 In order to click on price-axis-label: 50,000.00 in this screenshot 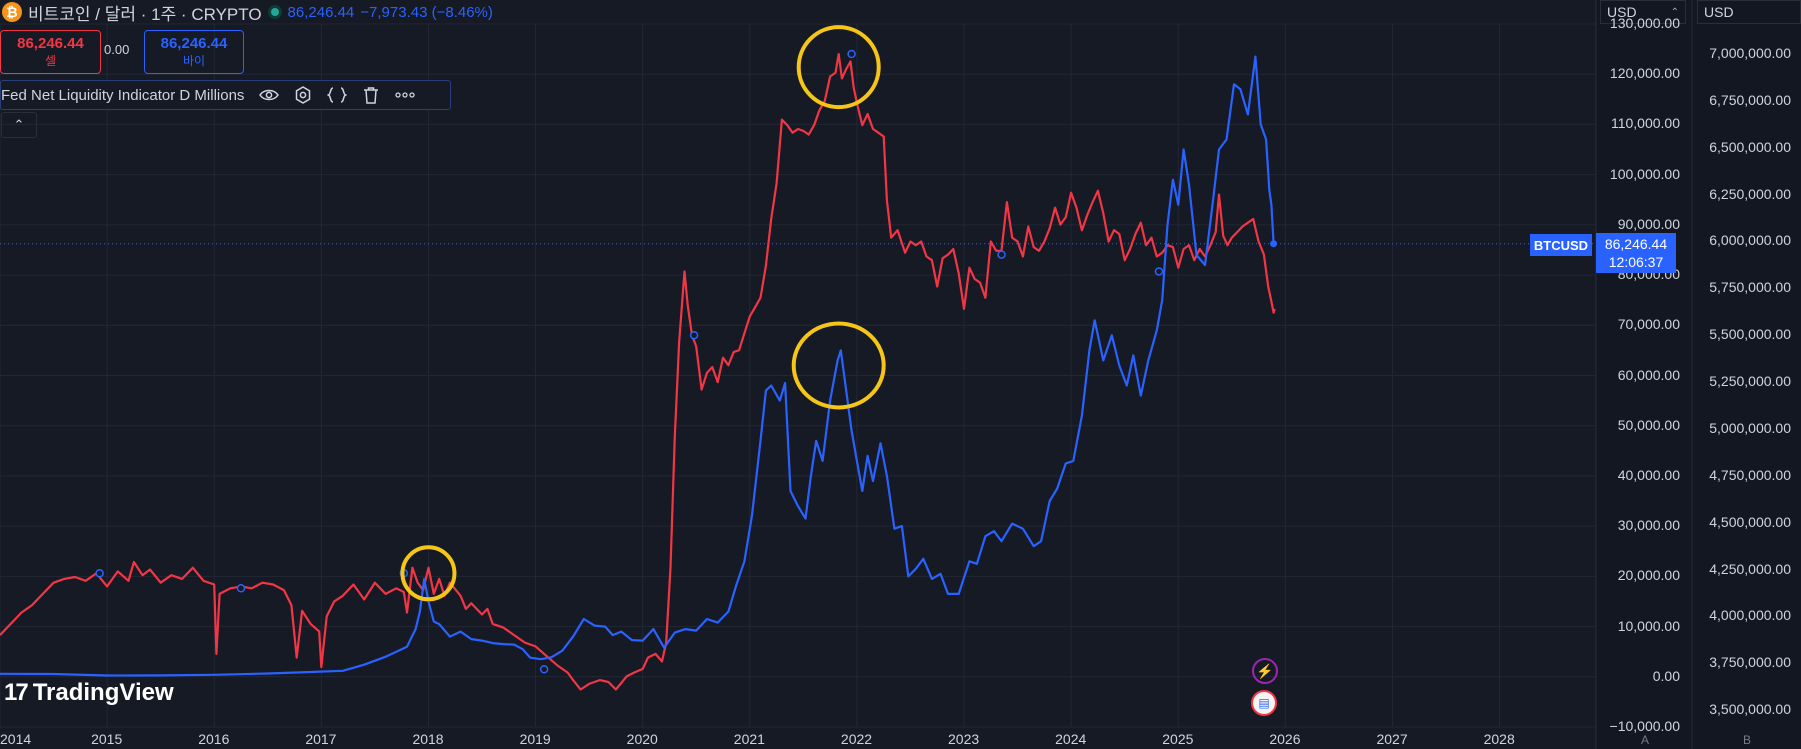, I will do `click(1648, 424)`.